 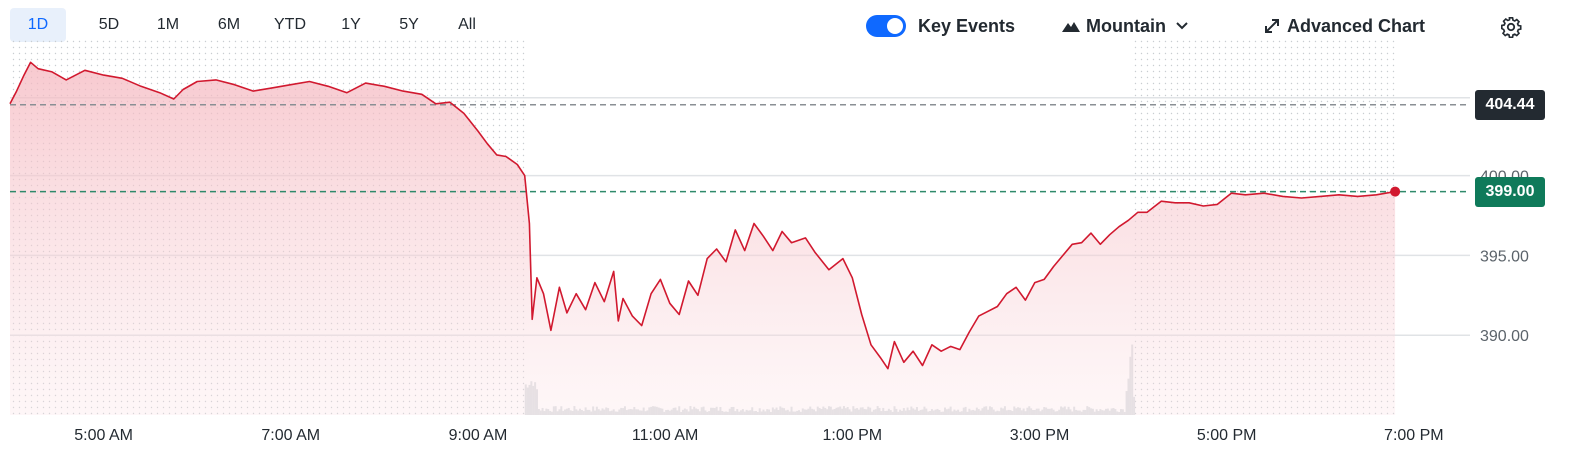 What do you see at coordinates (109, 24) in the screenshot?
I see `tab-5d: 5D` at bounding box center [109, 24].